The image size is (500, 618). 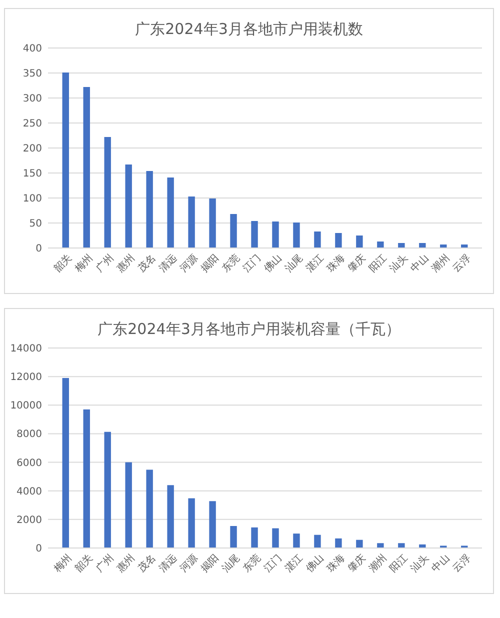 What do you see at coordinates (29, 434) in the screenshot?
I see `y-tick-label: 8000` at bounding box center [29, 434].